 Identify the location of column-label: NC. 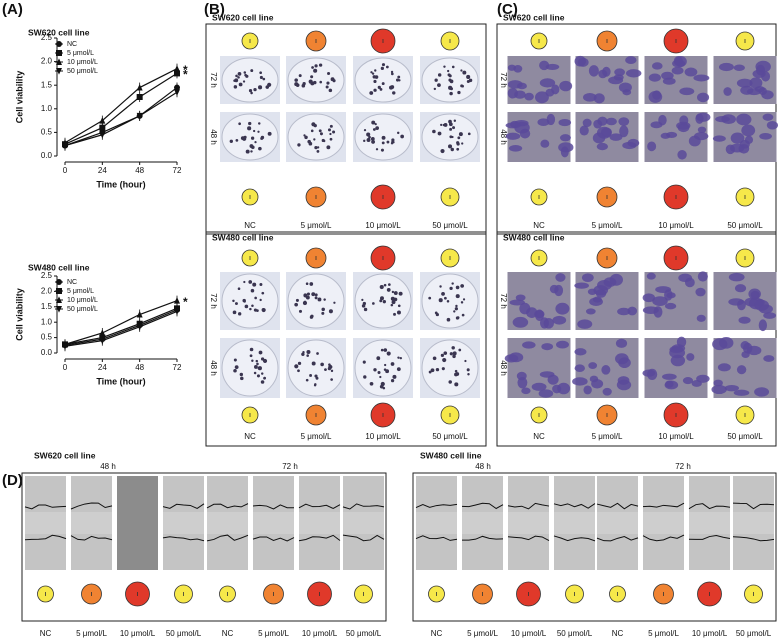
(250, 436).